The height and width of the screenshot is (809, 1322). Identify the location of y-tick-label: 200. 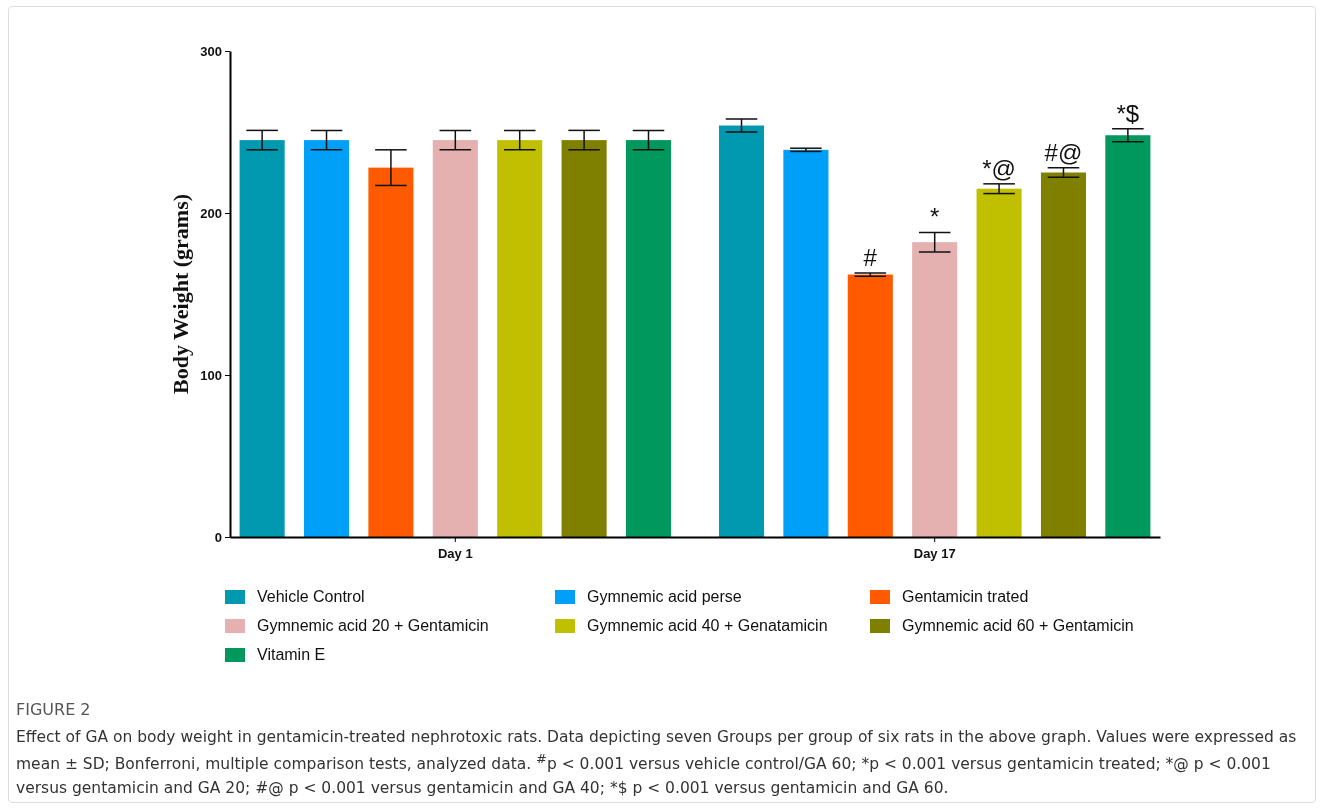
(211, 213).